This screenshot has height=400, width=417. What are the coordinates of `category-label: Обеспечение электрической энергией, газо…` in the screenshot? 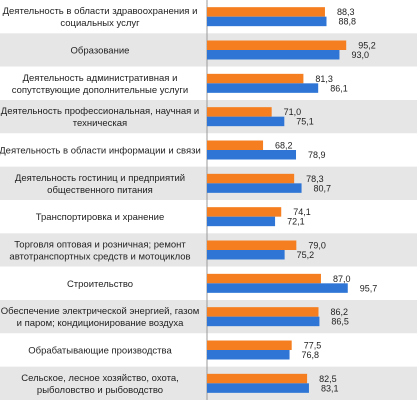 It's located at (100, 311).